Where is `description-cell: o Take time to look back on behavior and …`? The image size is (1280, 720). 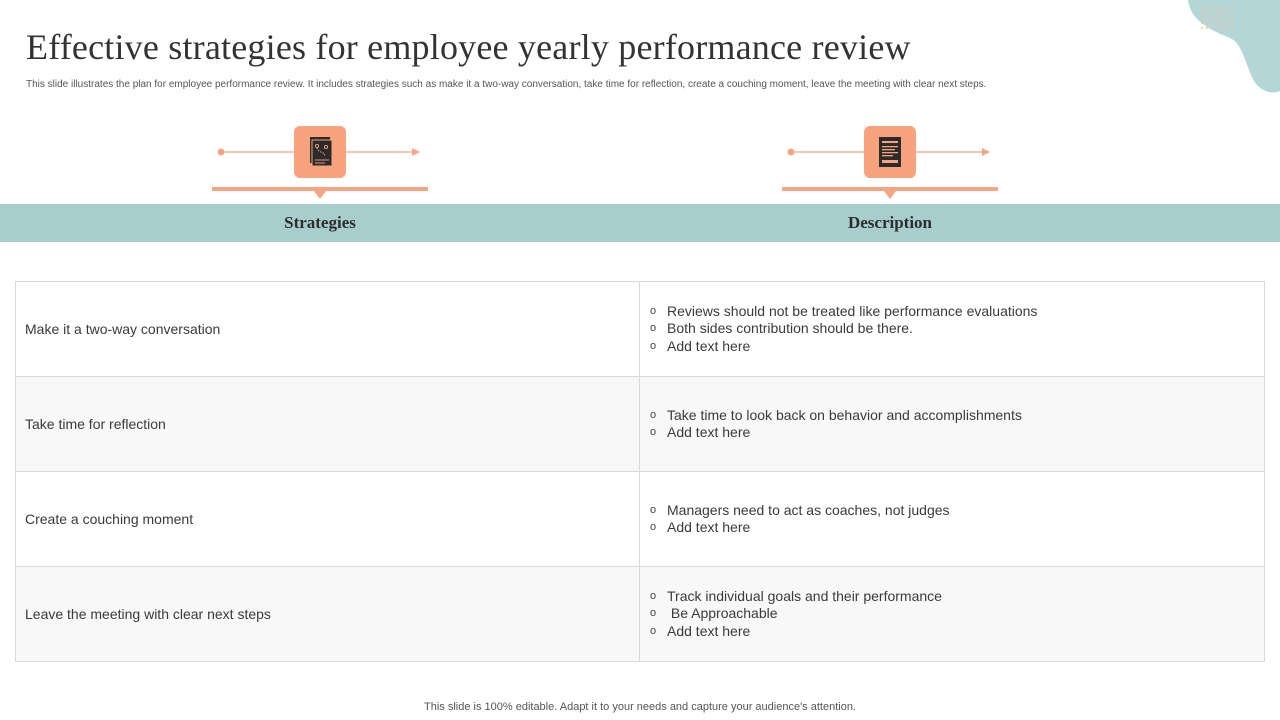 description-cell: o Take time to look back on behavior and … is located at coordinates (952, 424).